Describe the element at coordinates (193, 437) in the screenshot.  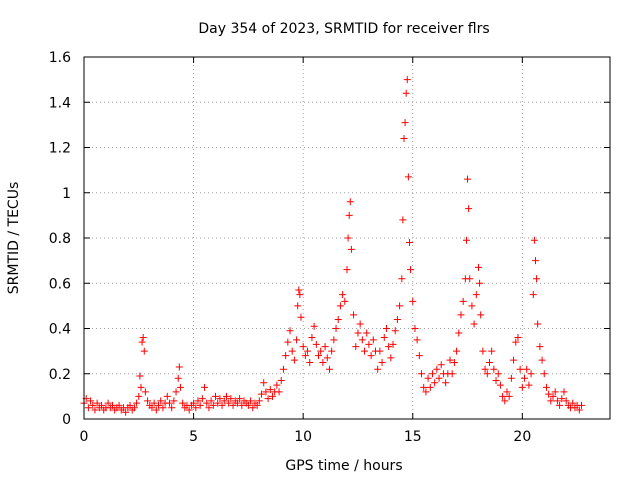
I see `x-tick-label: 5` at that location.